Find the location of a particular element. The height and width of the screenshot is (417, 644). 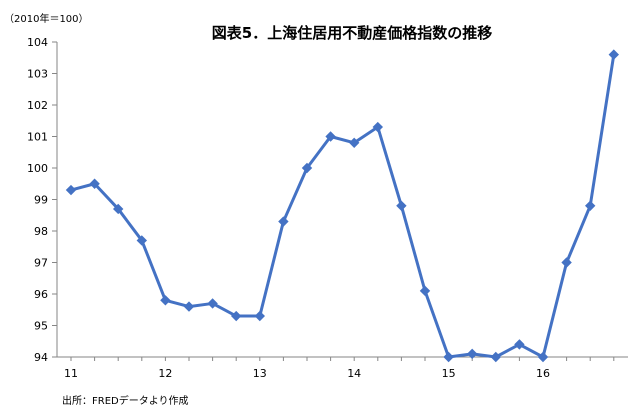

x-tick-label: 16 is located at coordinates (543, 373).